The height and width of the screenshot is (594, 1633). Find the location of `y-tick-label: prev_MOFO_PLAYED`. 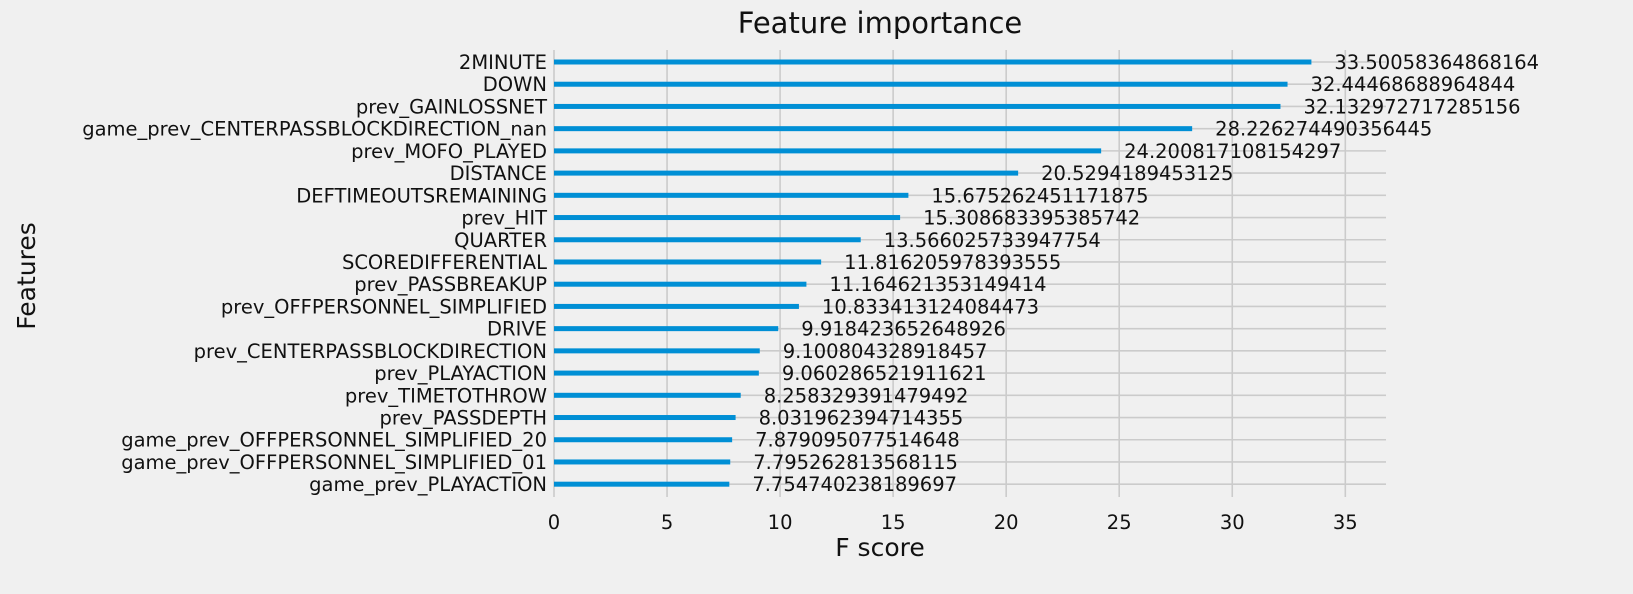

y-tick-label: prev_MOFO_PLAYED is located at coordinates (449, 151).